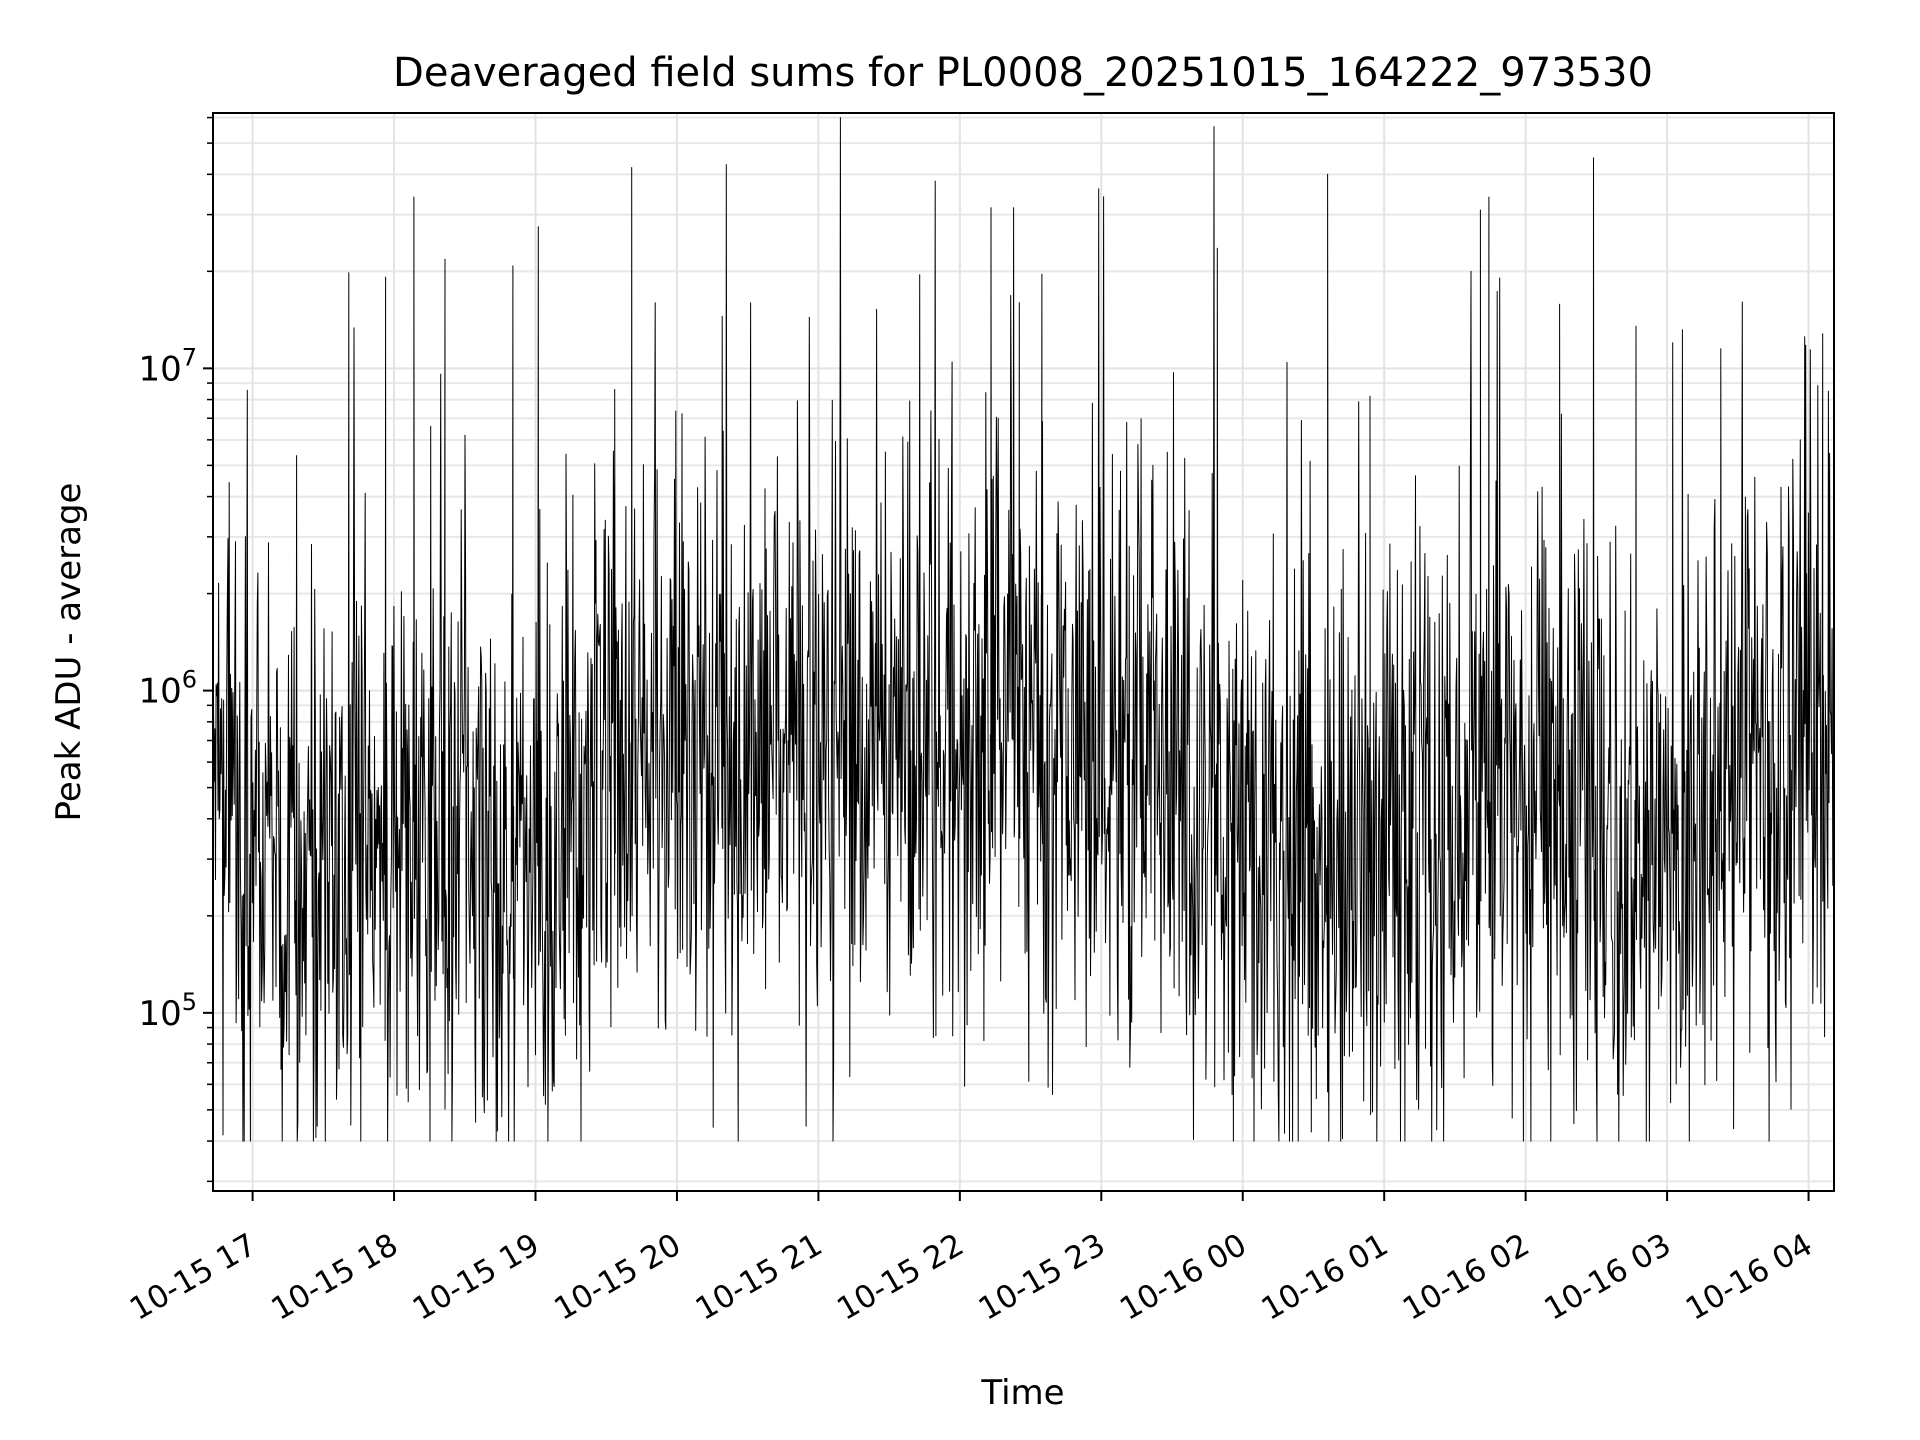 The width and height of the screenshot is (1920, 1440). I want to click on y-tick-label: 10⁶, so click(167, 689).